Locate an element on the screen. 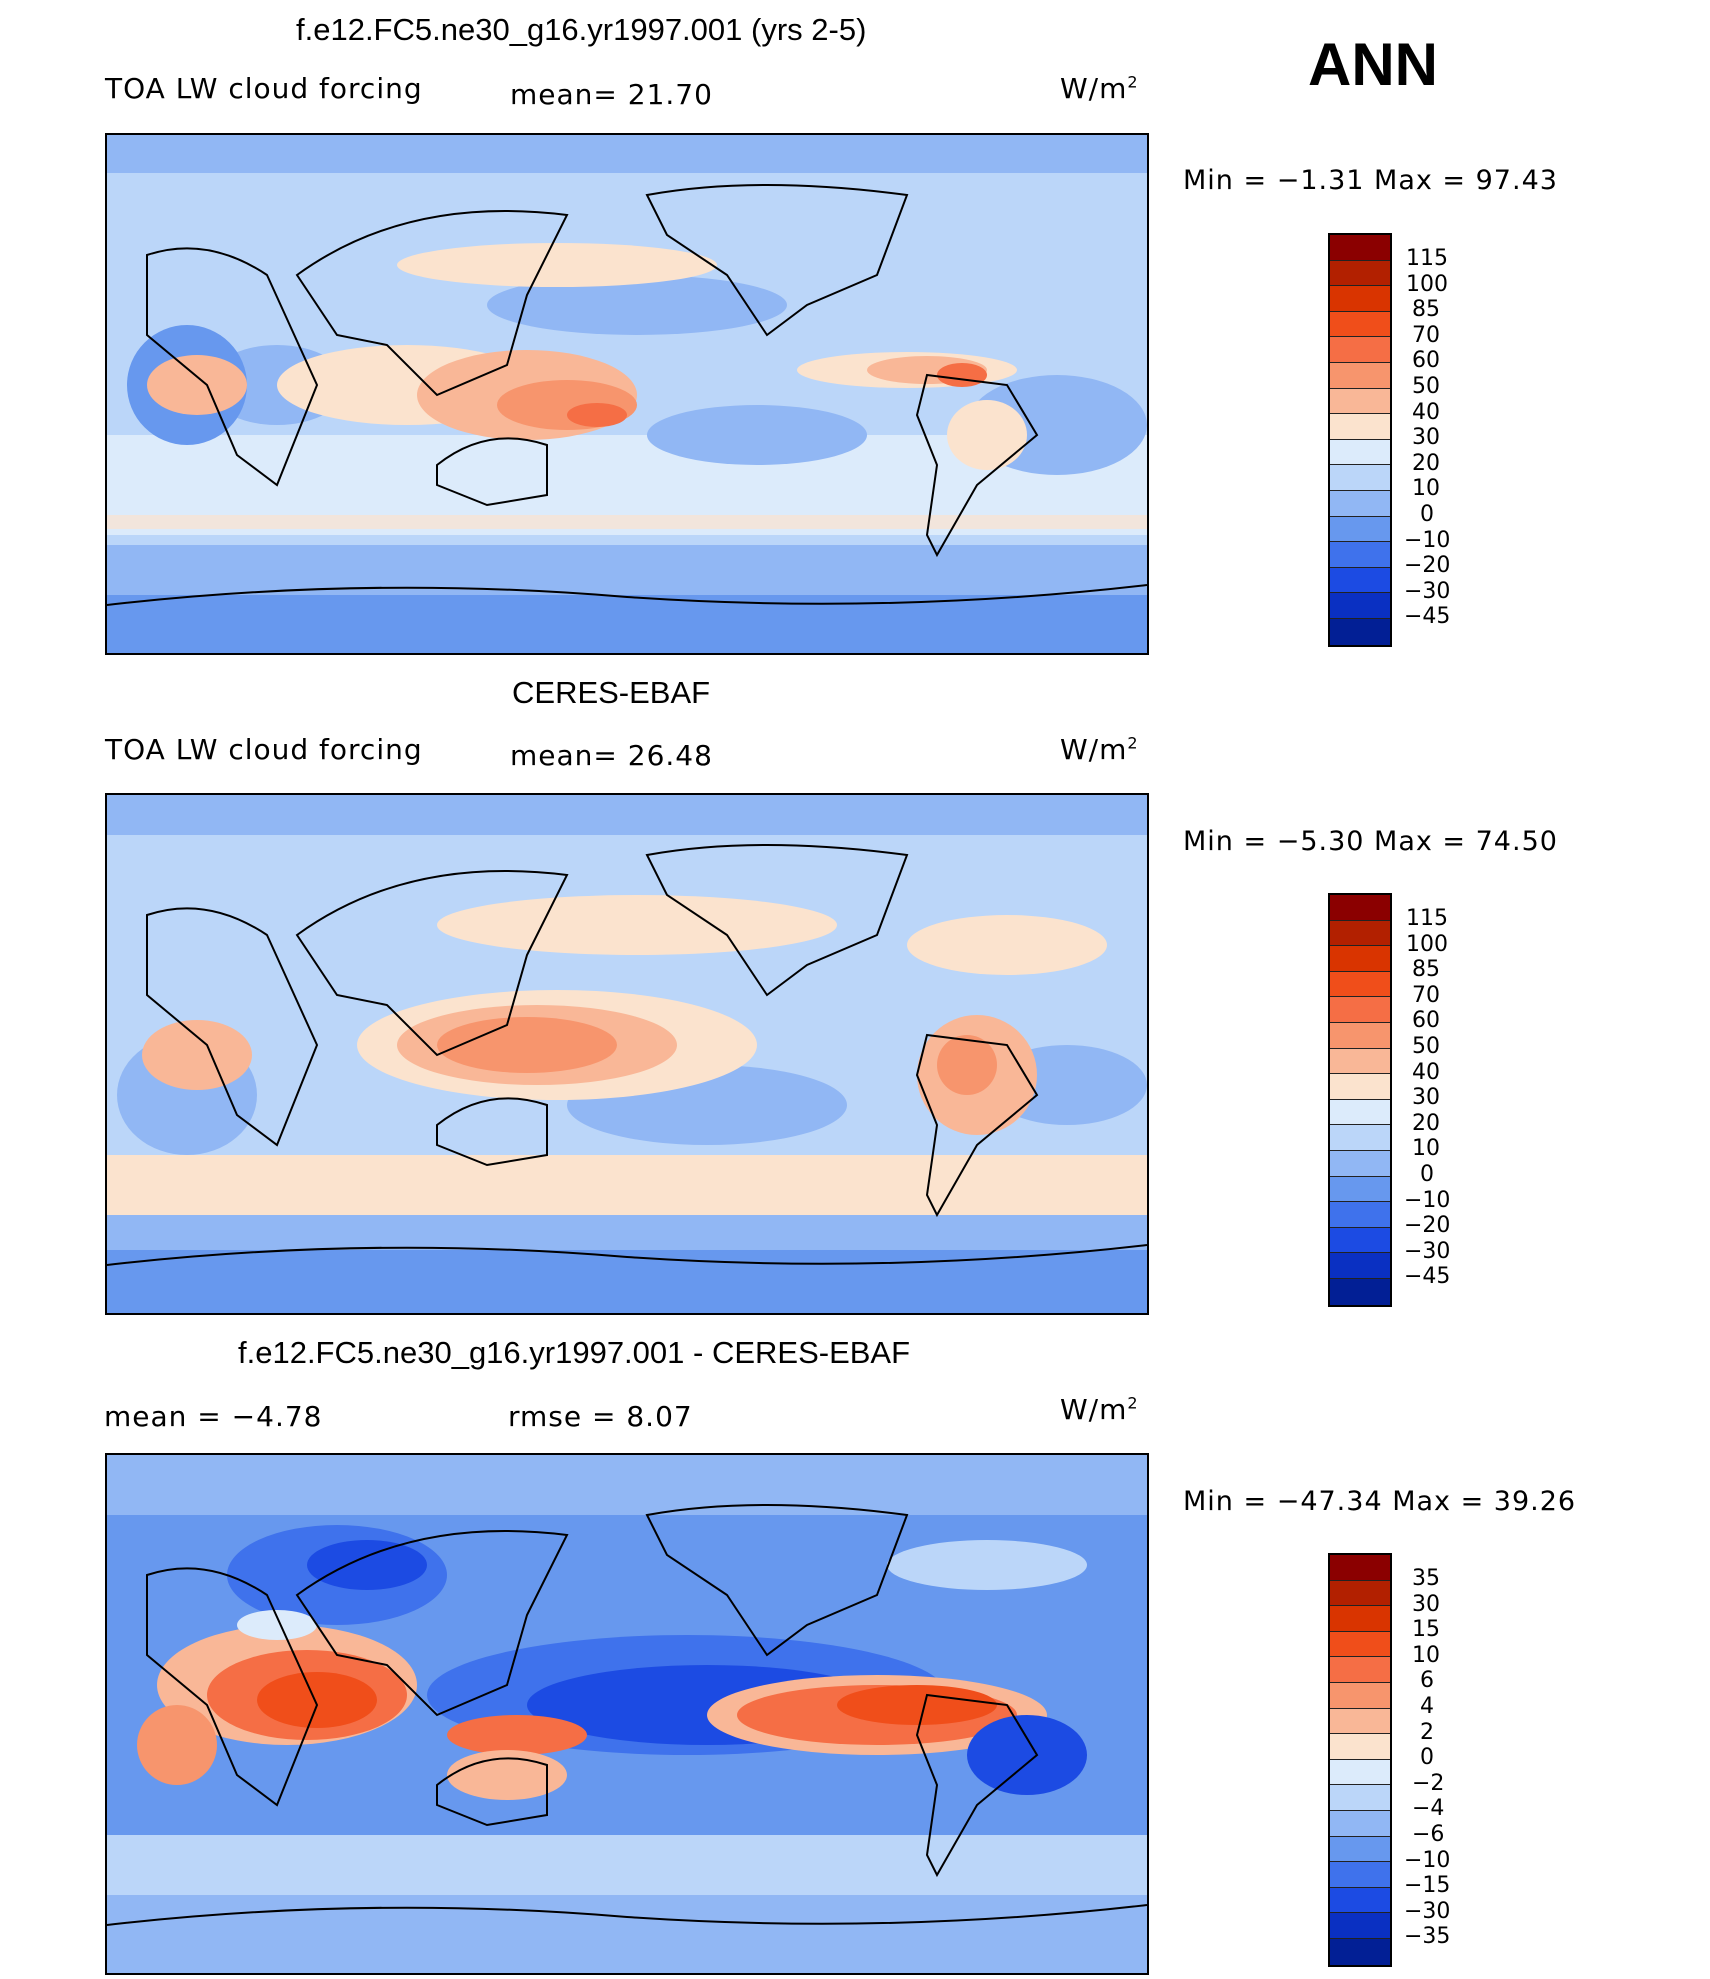 The width and height of the screenshot is (1710, 1979). rmse-label: rmse = 8.07 is located at coordinates (600, 1416).